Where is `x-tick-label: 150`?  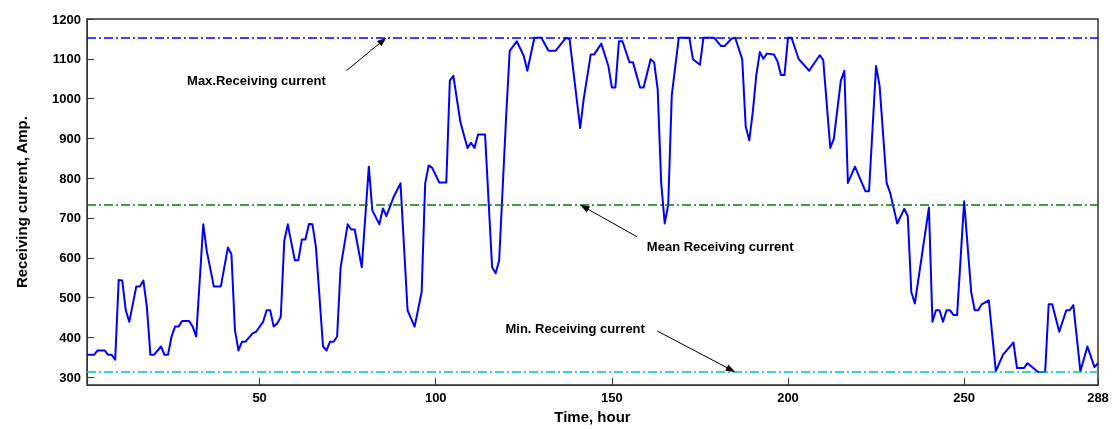
x-tick-label: 150 is located at coordinates (612, 398).